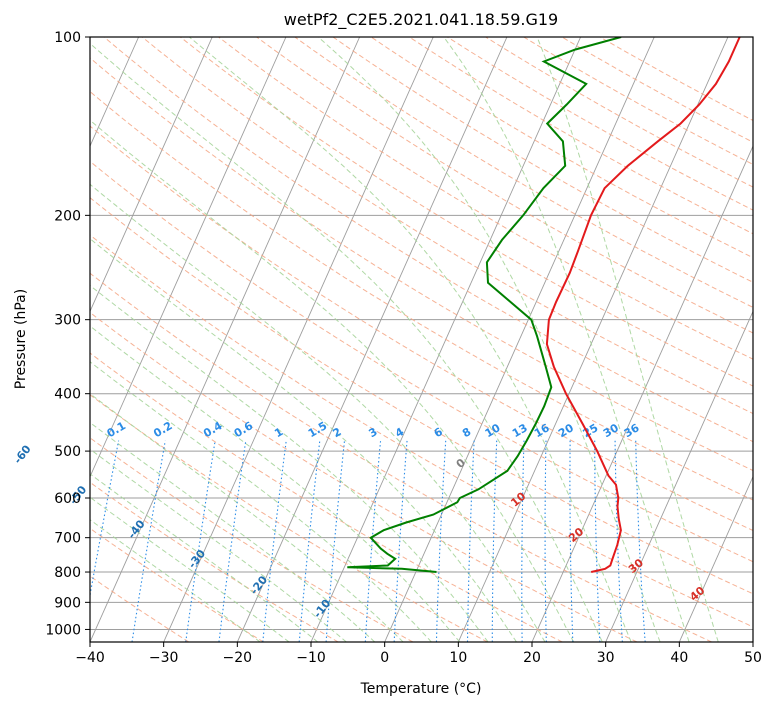 Image resolution: width=775 pixels, height=708 pixels. I want to click on x-tick-label: 50, so click(753, 658).